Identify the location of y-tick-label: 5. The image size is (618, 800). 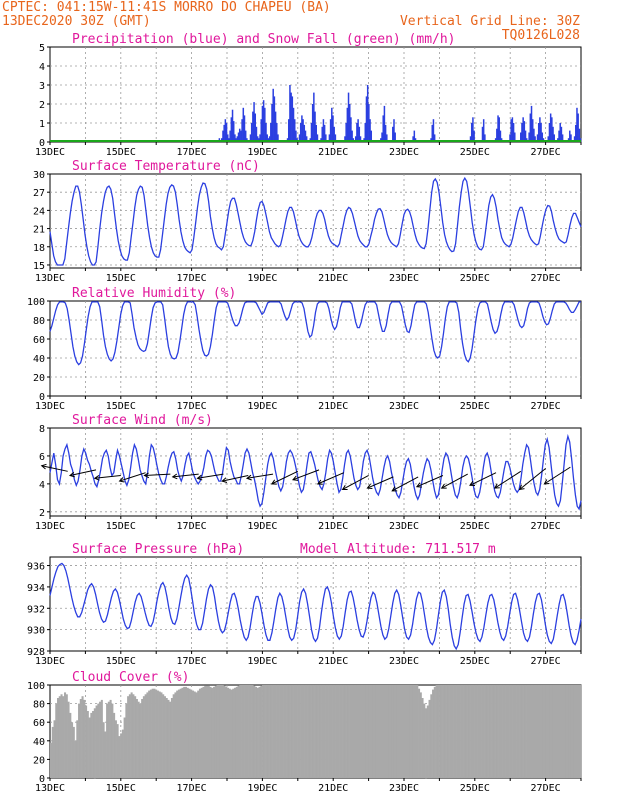
(42, 48).